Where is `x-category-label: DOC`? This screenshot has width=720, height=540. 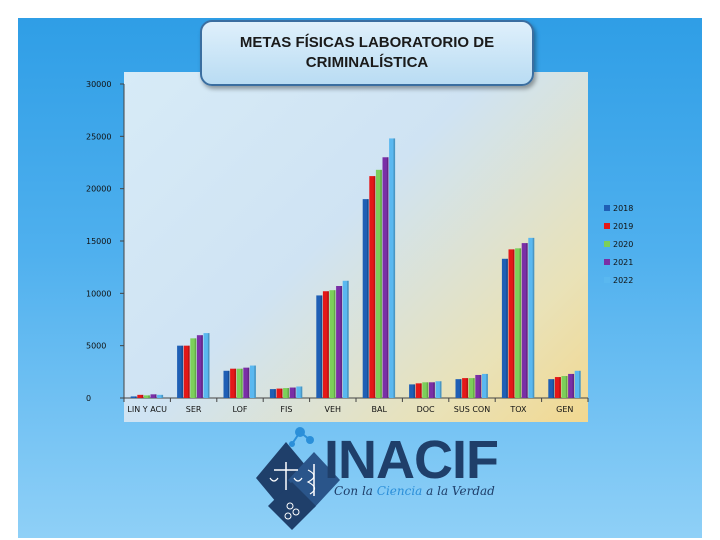 x-category-label: DOC is located at coordinates (426, 409).